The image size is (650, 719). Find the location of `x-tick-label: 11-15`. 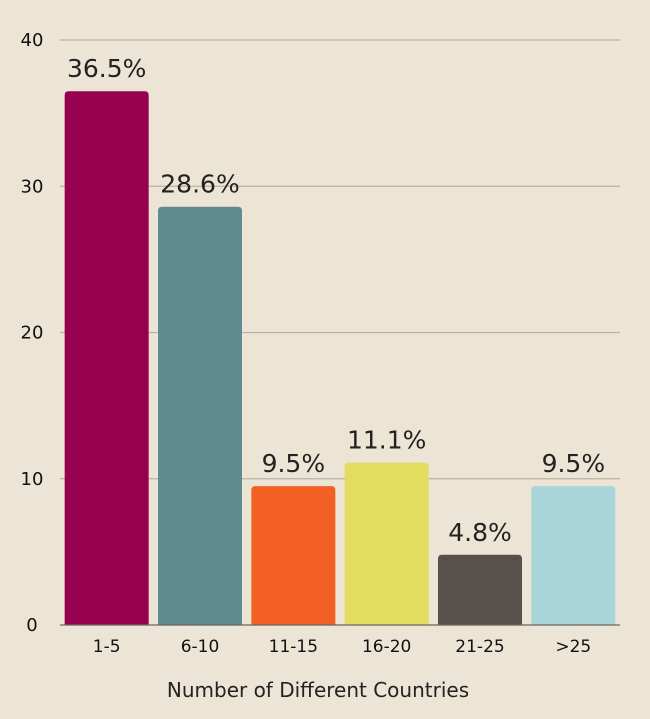

x-tick-label: 11-15 is located at coordinates (293, 647).